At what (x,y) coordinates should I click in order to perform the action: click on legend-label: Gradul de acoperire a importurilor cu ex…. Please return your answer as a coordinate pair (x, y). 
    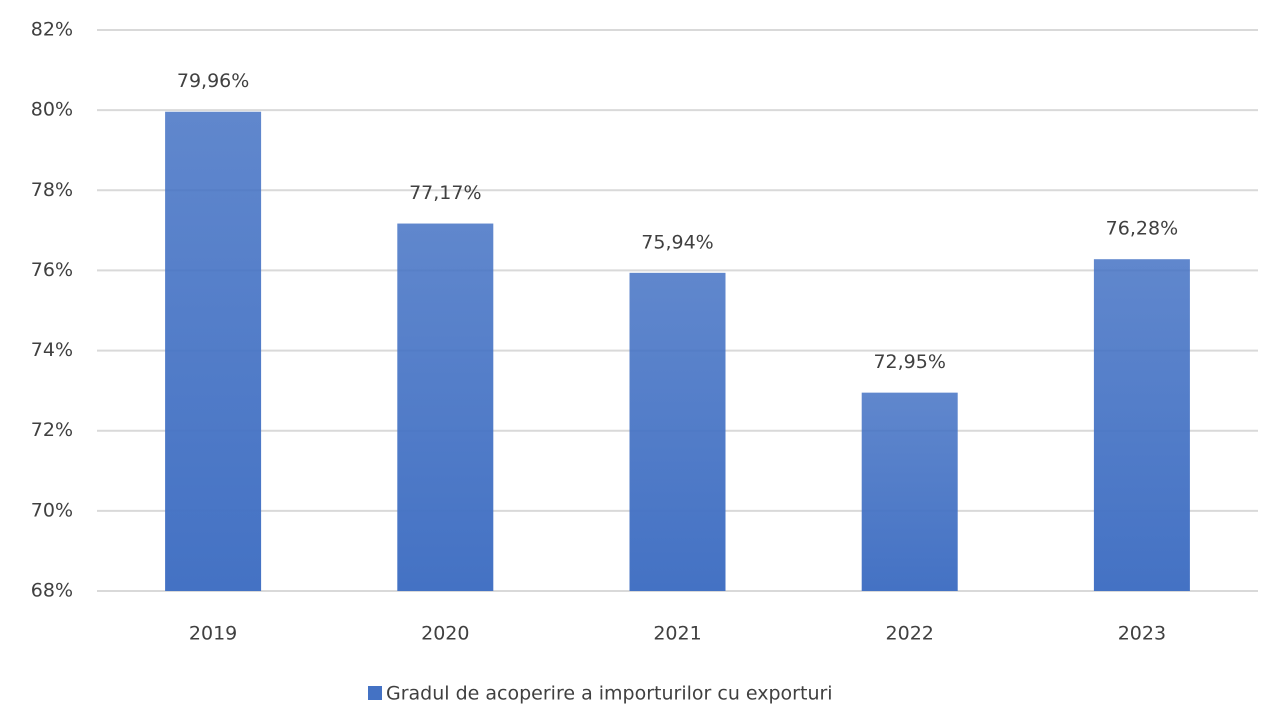
    Looking at the image, I should click on (609, 694).